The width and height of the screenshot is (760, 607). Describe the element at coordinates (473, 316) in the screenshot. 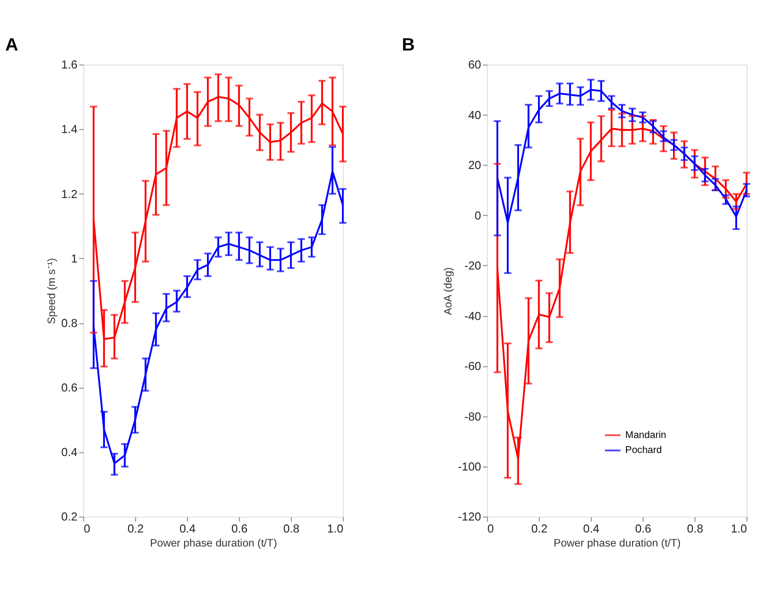

I see `y-tick-label: -40` at that location.